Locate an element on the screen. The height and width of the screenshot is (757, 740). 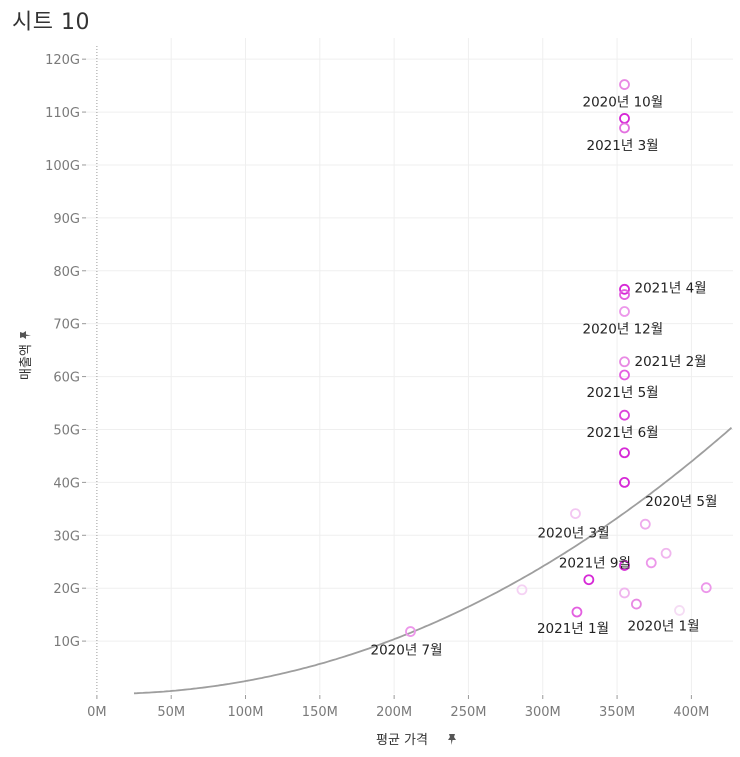
point-label-8: 2020년 3월 is located at coordinates (573, 534).